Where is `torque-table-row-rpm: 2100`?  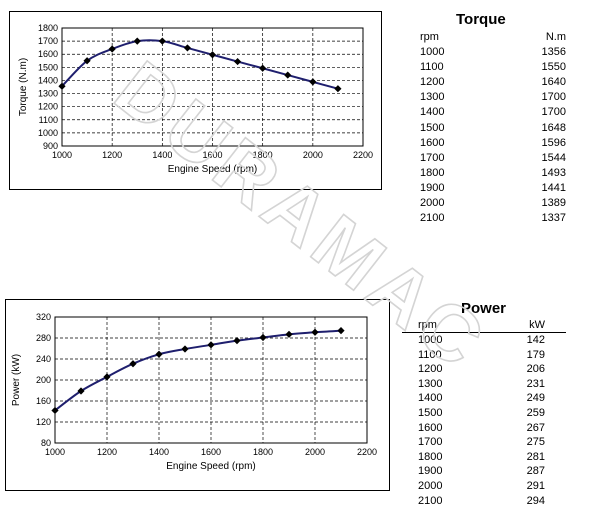 torque-table-row-rpm: 2100 is located at coordinates (432, 218).